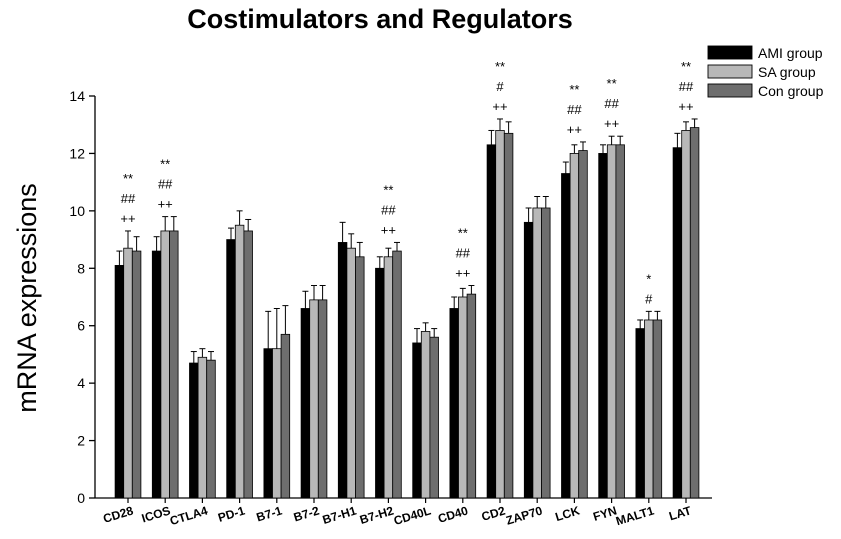  What do you see at coordinates (77, 211) in the screenshot?
I see `y-tick-label: 10` at bounding box center [77, 211].